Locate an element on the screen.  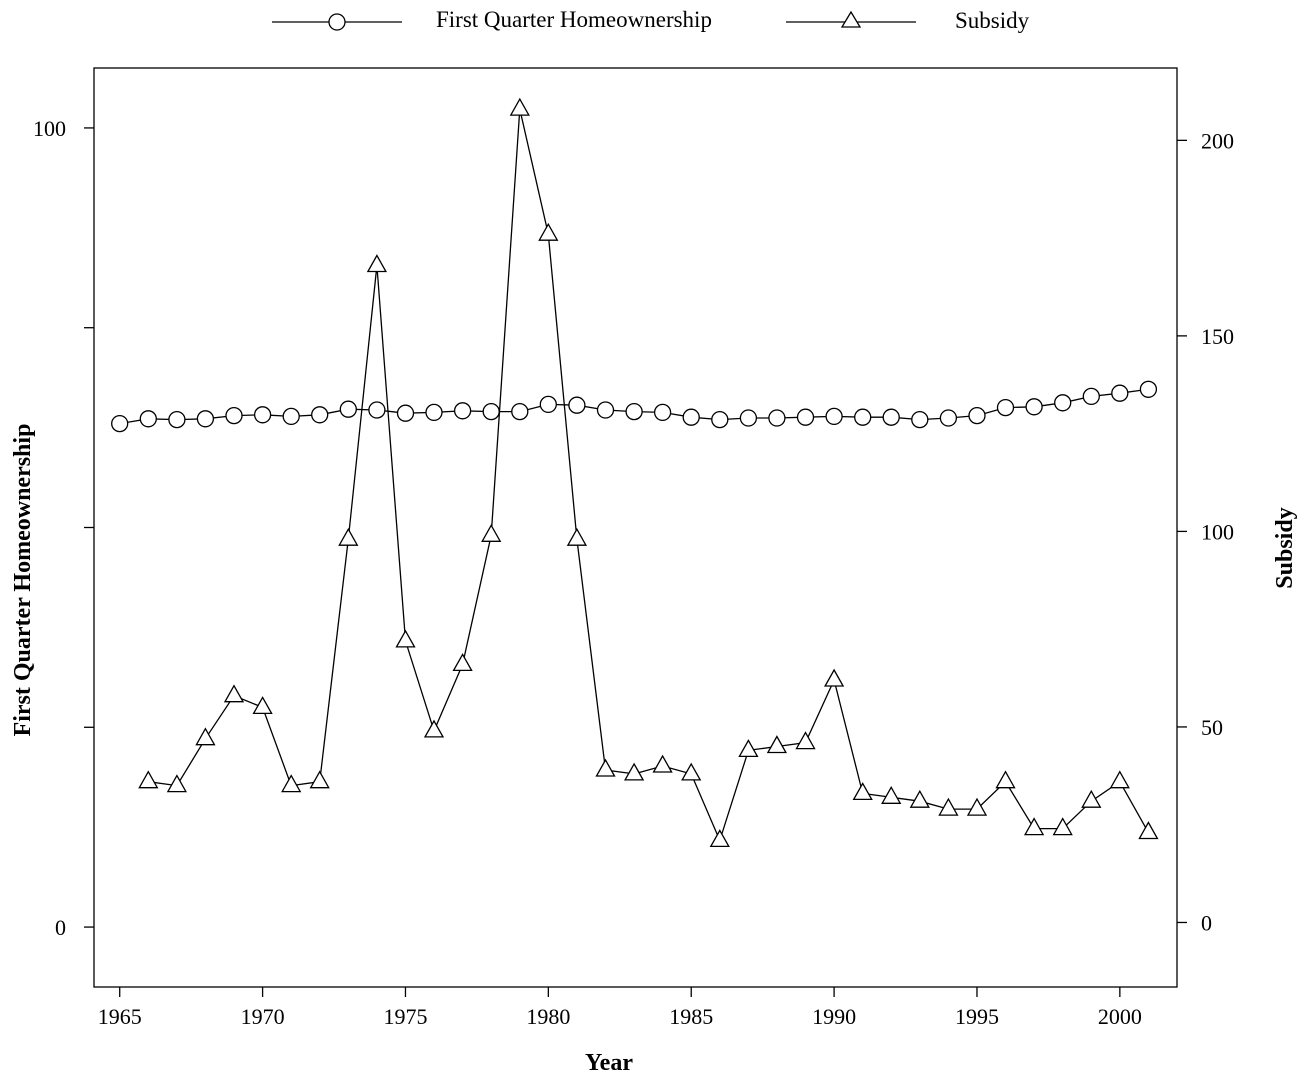
x-tick-label: 1975 is located at coordinates (405, 1016).